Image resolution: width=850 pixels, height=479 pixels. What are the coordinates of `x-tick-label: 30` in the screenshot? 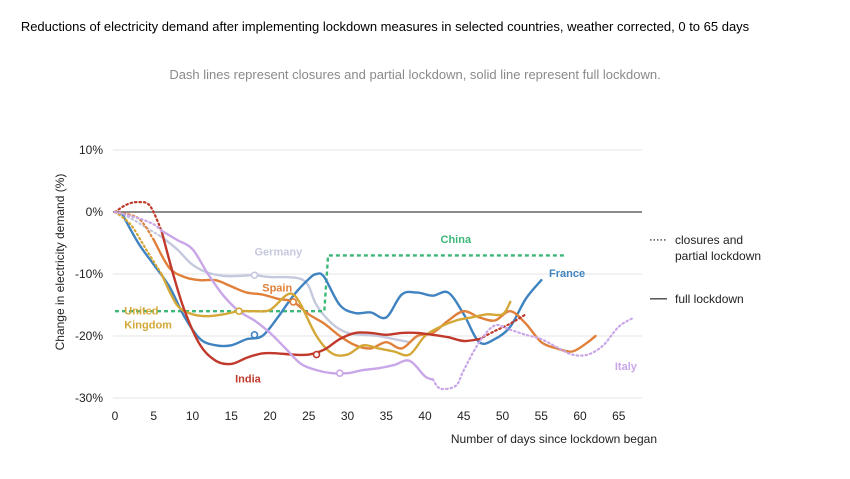 It's located at (348, 416).